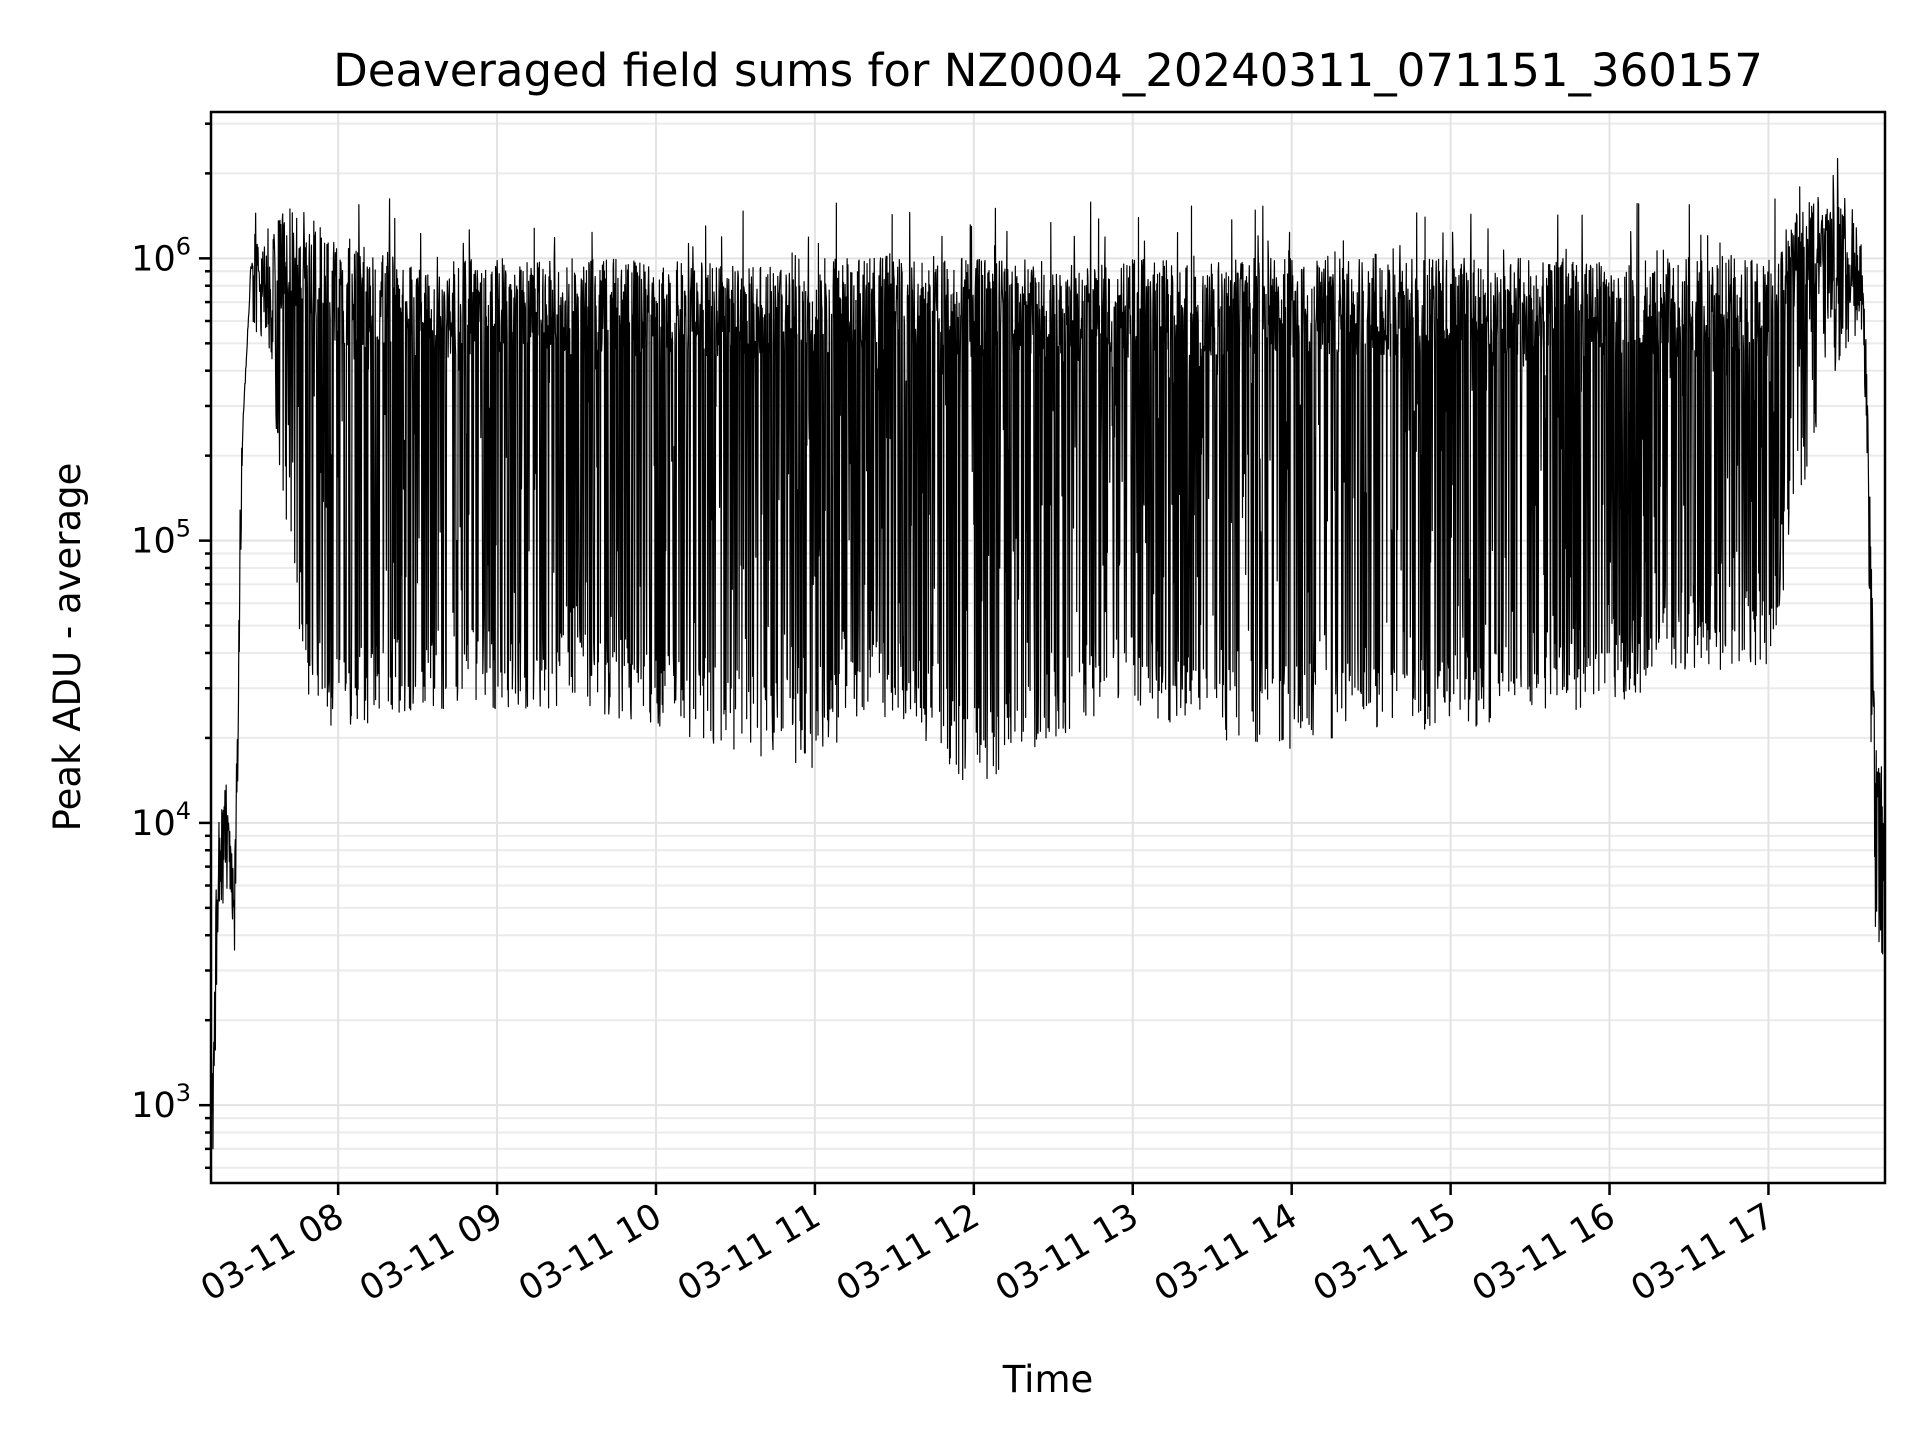 The image size is (1920, 1440). What do you see at coordinates (161, 820) in the screenshot?
I see `y-tick-label: 10⁴` at bounding box center [161, 820].